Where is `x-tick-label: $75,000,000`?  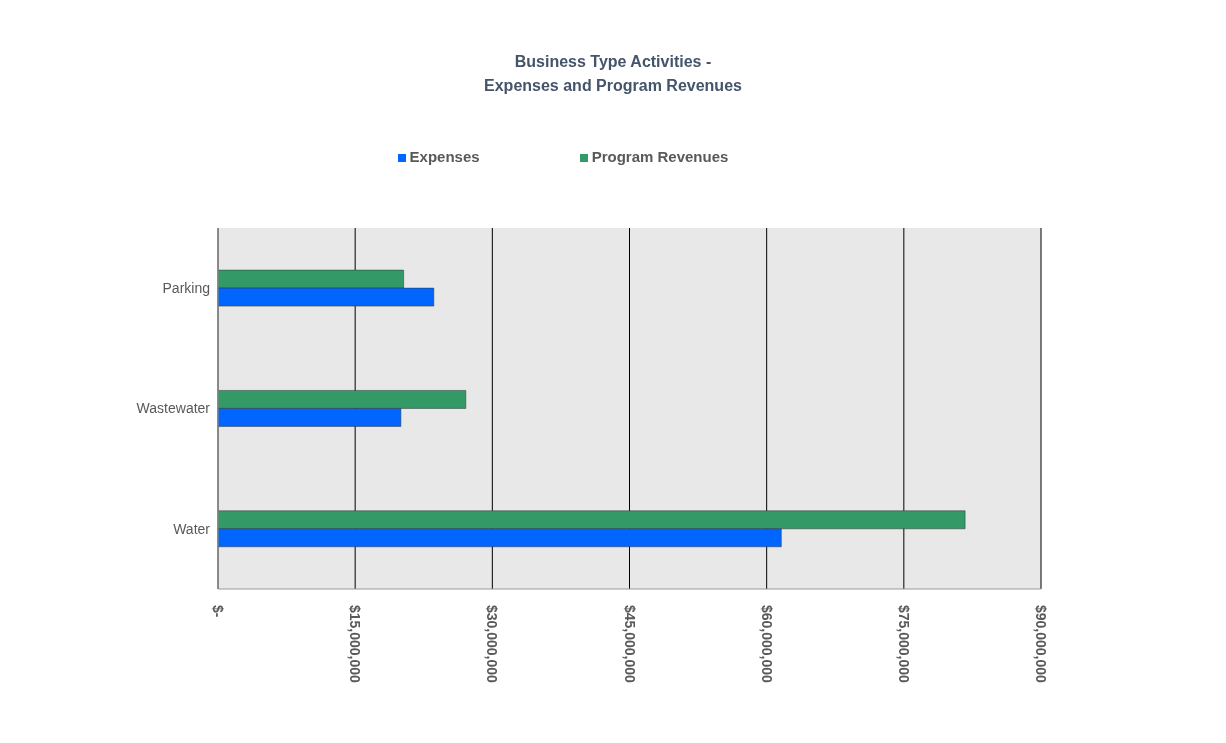
x-tick-label: $75,000,000 is located at coordinates (903, 644).